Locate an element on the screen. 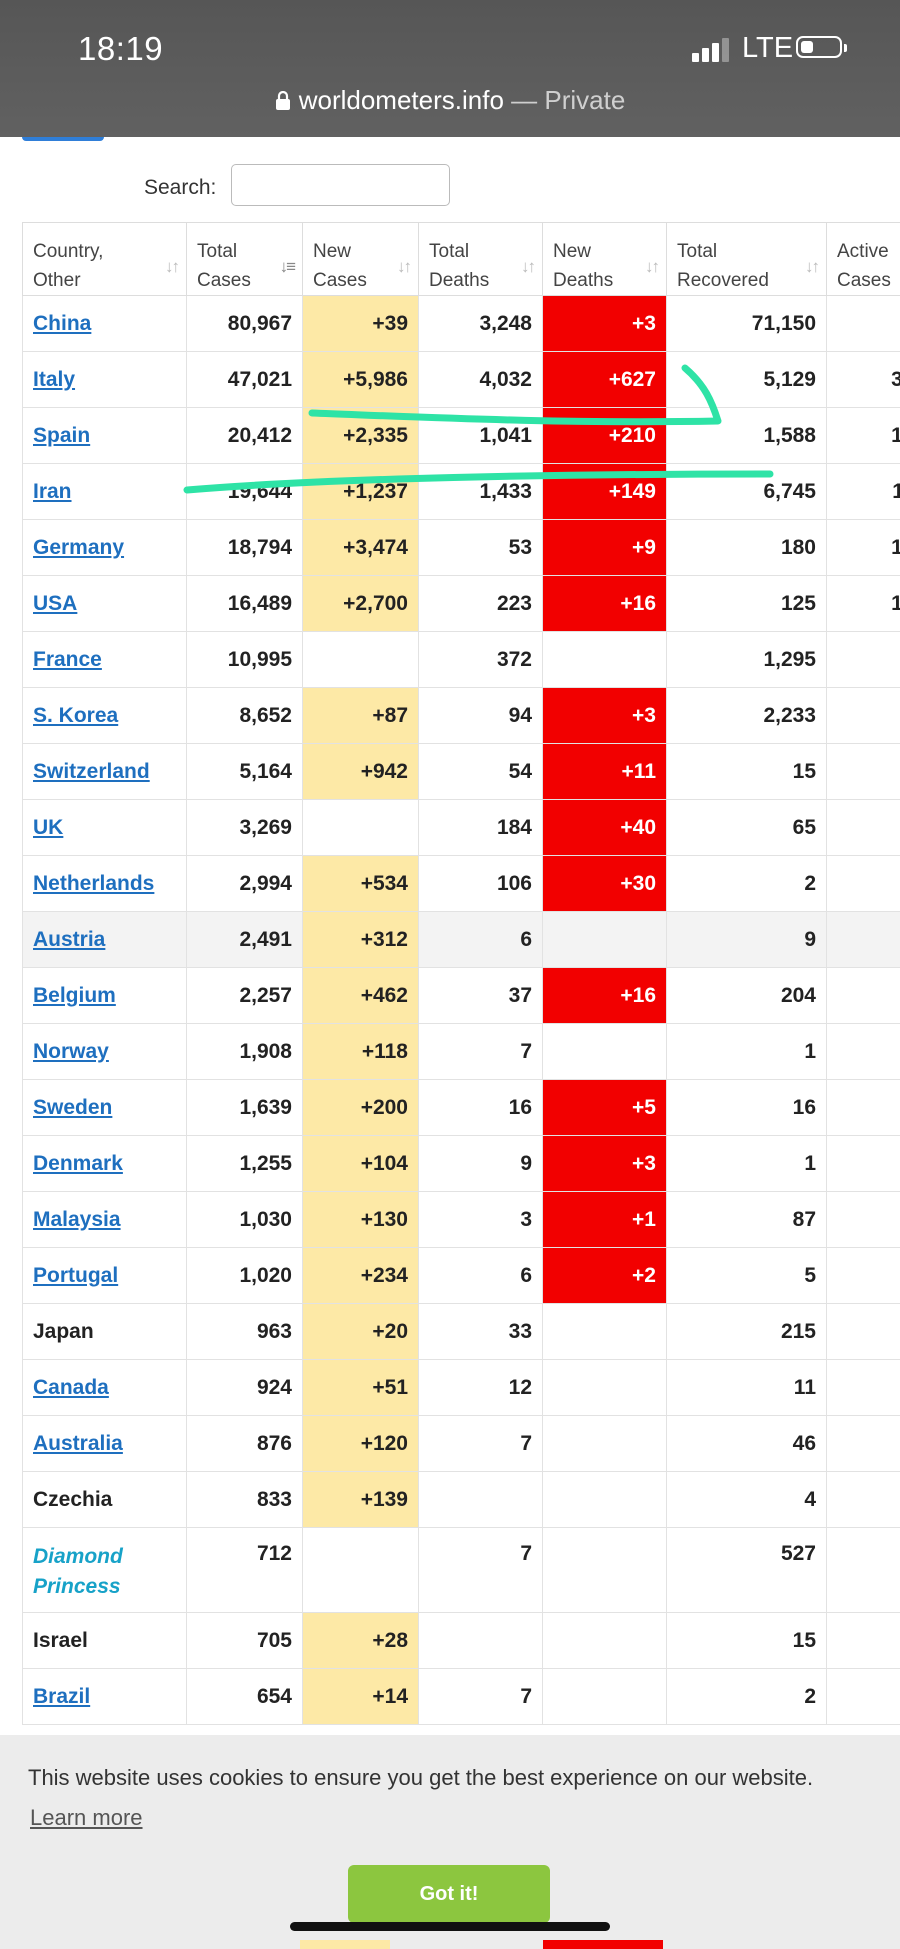  total-deaths-cell: 3 is located at coordinates (480, 1219).